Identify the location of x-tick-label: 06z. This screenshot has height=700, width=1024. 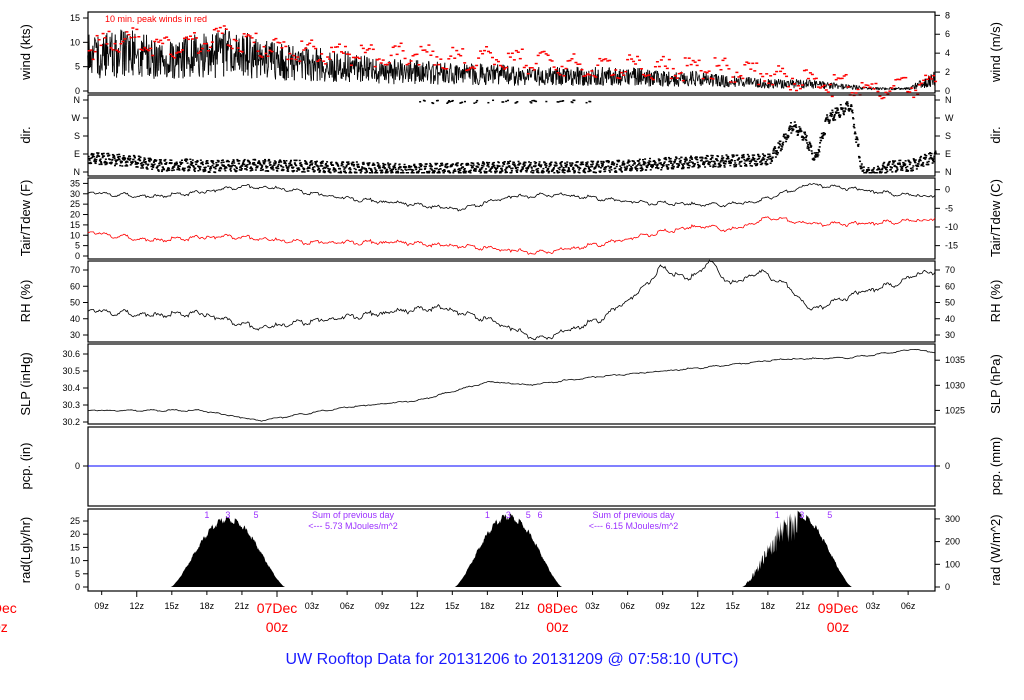
(908, 606).